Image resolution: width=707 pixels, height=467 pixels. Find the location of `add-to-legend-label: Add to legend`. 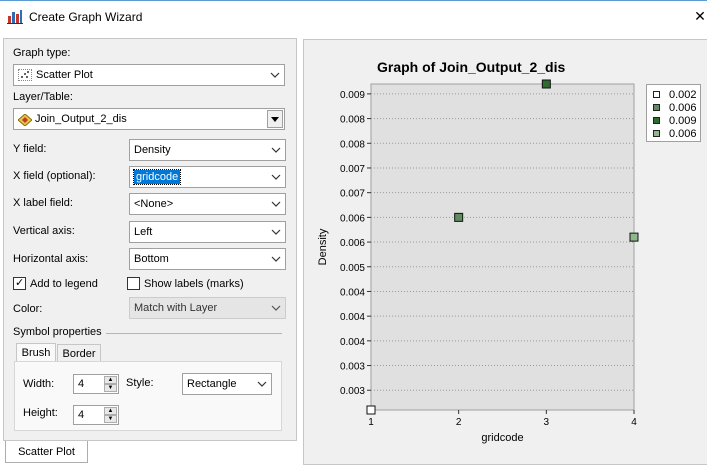

add-to-legend-label: Add to legend is located at coordinates (64, 284).